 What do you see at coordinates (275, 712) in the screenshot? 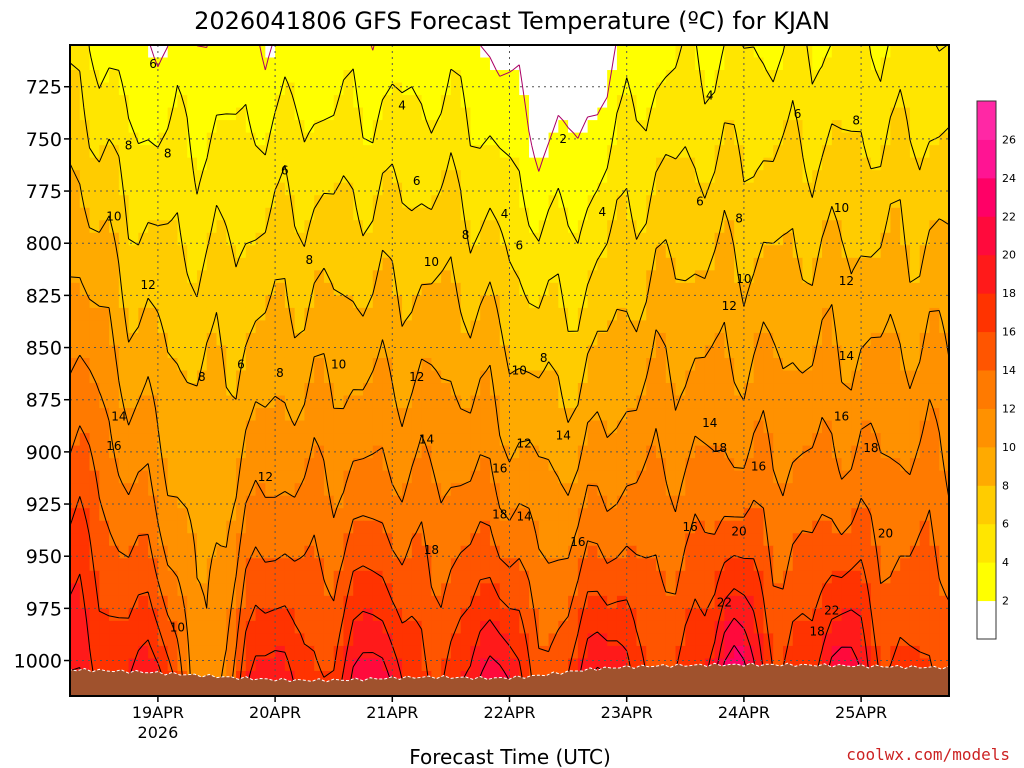
I see `x-tick-label: 20APR` at bounding box center [275, 712].